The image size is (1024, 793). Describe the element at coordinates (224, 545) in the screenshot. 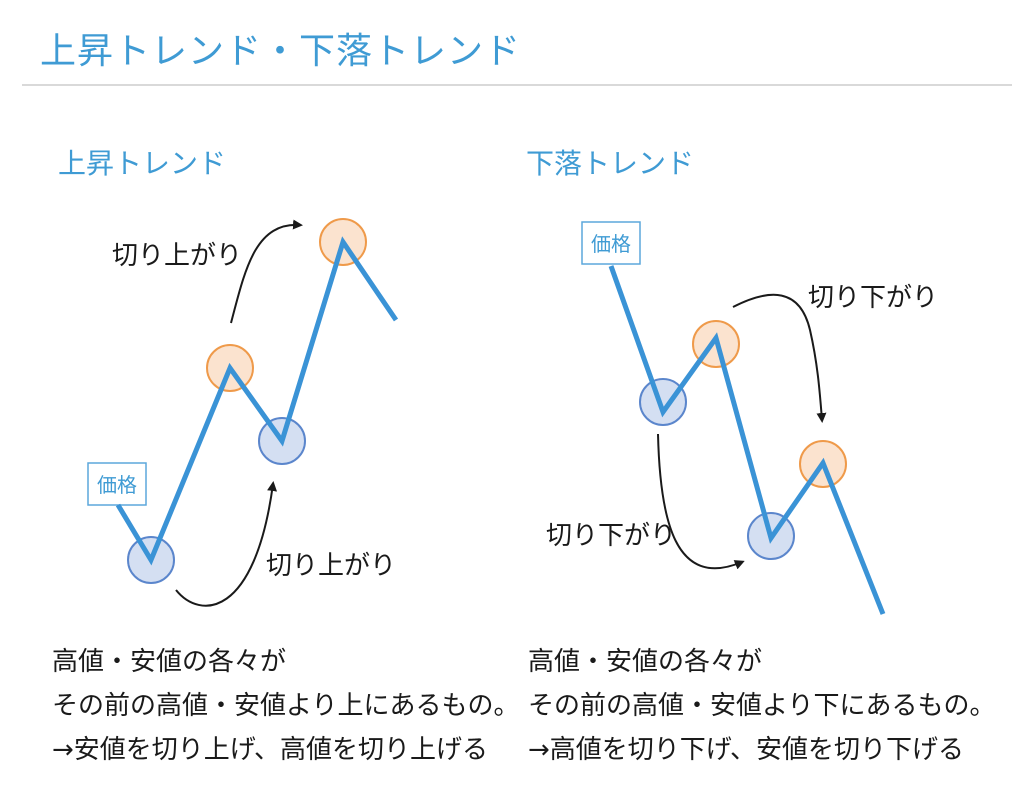

I see `uptrend-arrow-bottom` at that location.